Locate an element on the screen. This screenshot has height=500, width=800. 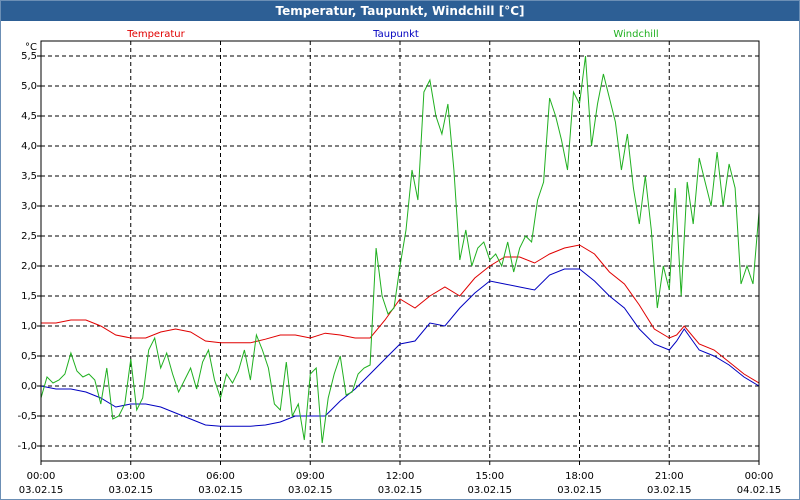
y-tick-label: 5,5 is located at coordinates (29, 56).